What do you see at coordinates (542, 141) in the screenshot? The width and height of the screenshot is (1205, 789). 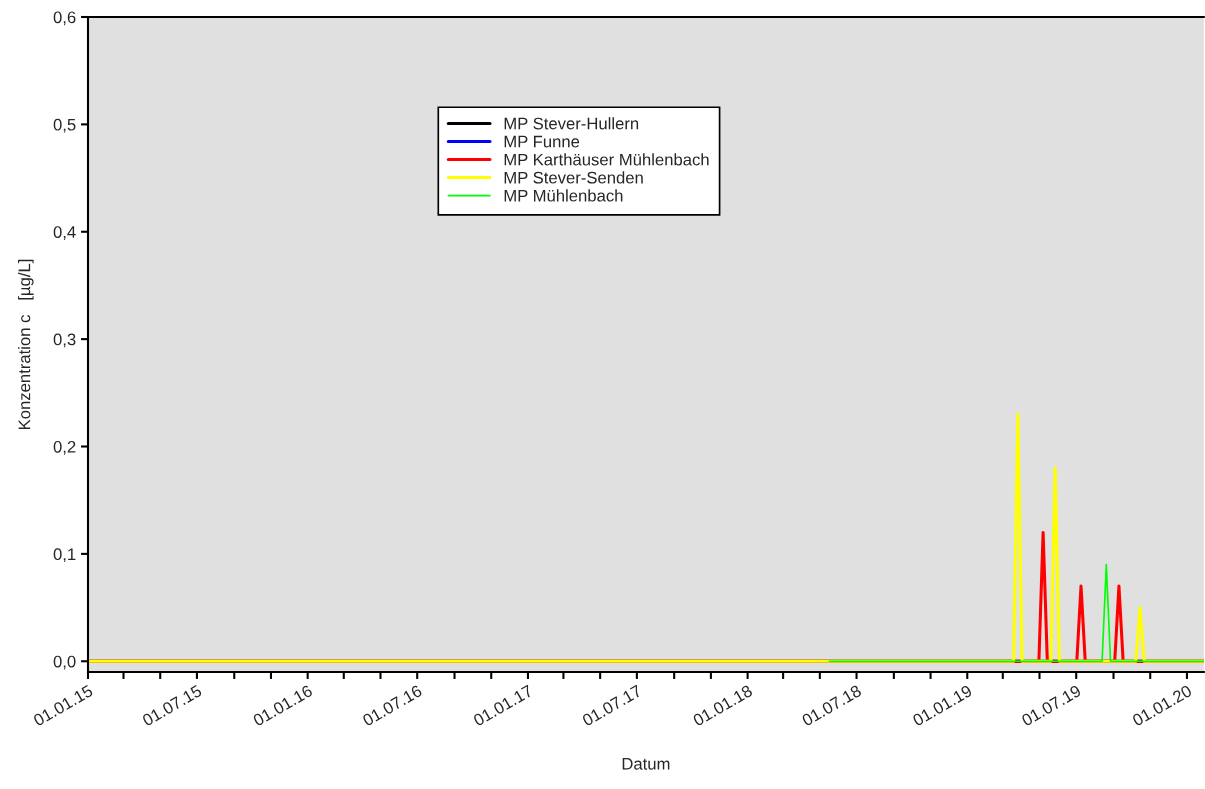 I see `legend-label: MP Funne` at bounding box center [542, 141].